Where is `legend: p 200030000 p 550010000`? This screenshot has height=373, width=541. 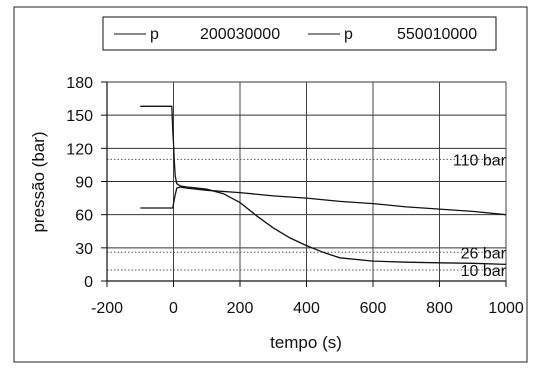 legend: p 200030000 p 550010000 is located at coordinates (299, 33).